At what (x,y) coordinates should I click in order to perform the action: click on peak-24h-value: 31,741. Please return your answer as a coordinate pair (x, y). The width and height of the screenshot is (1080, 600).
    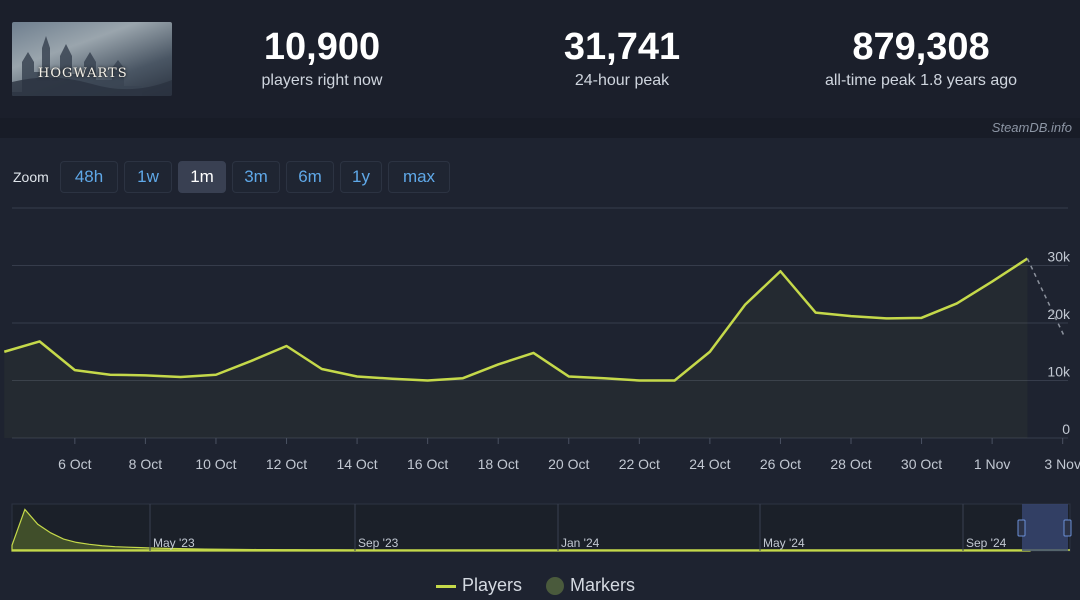
    Looking at the image, I should click on (622, 47).